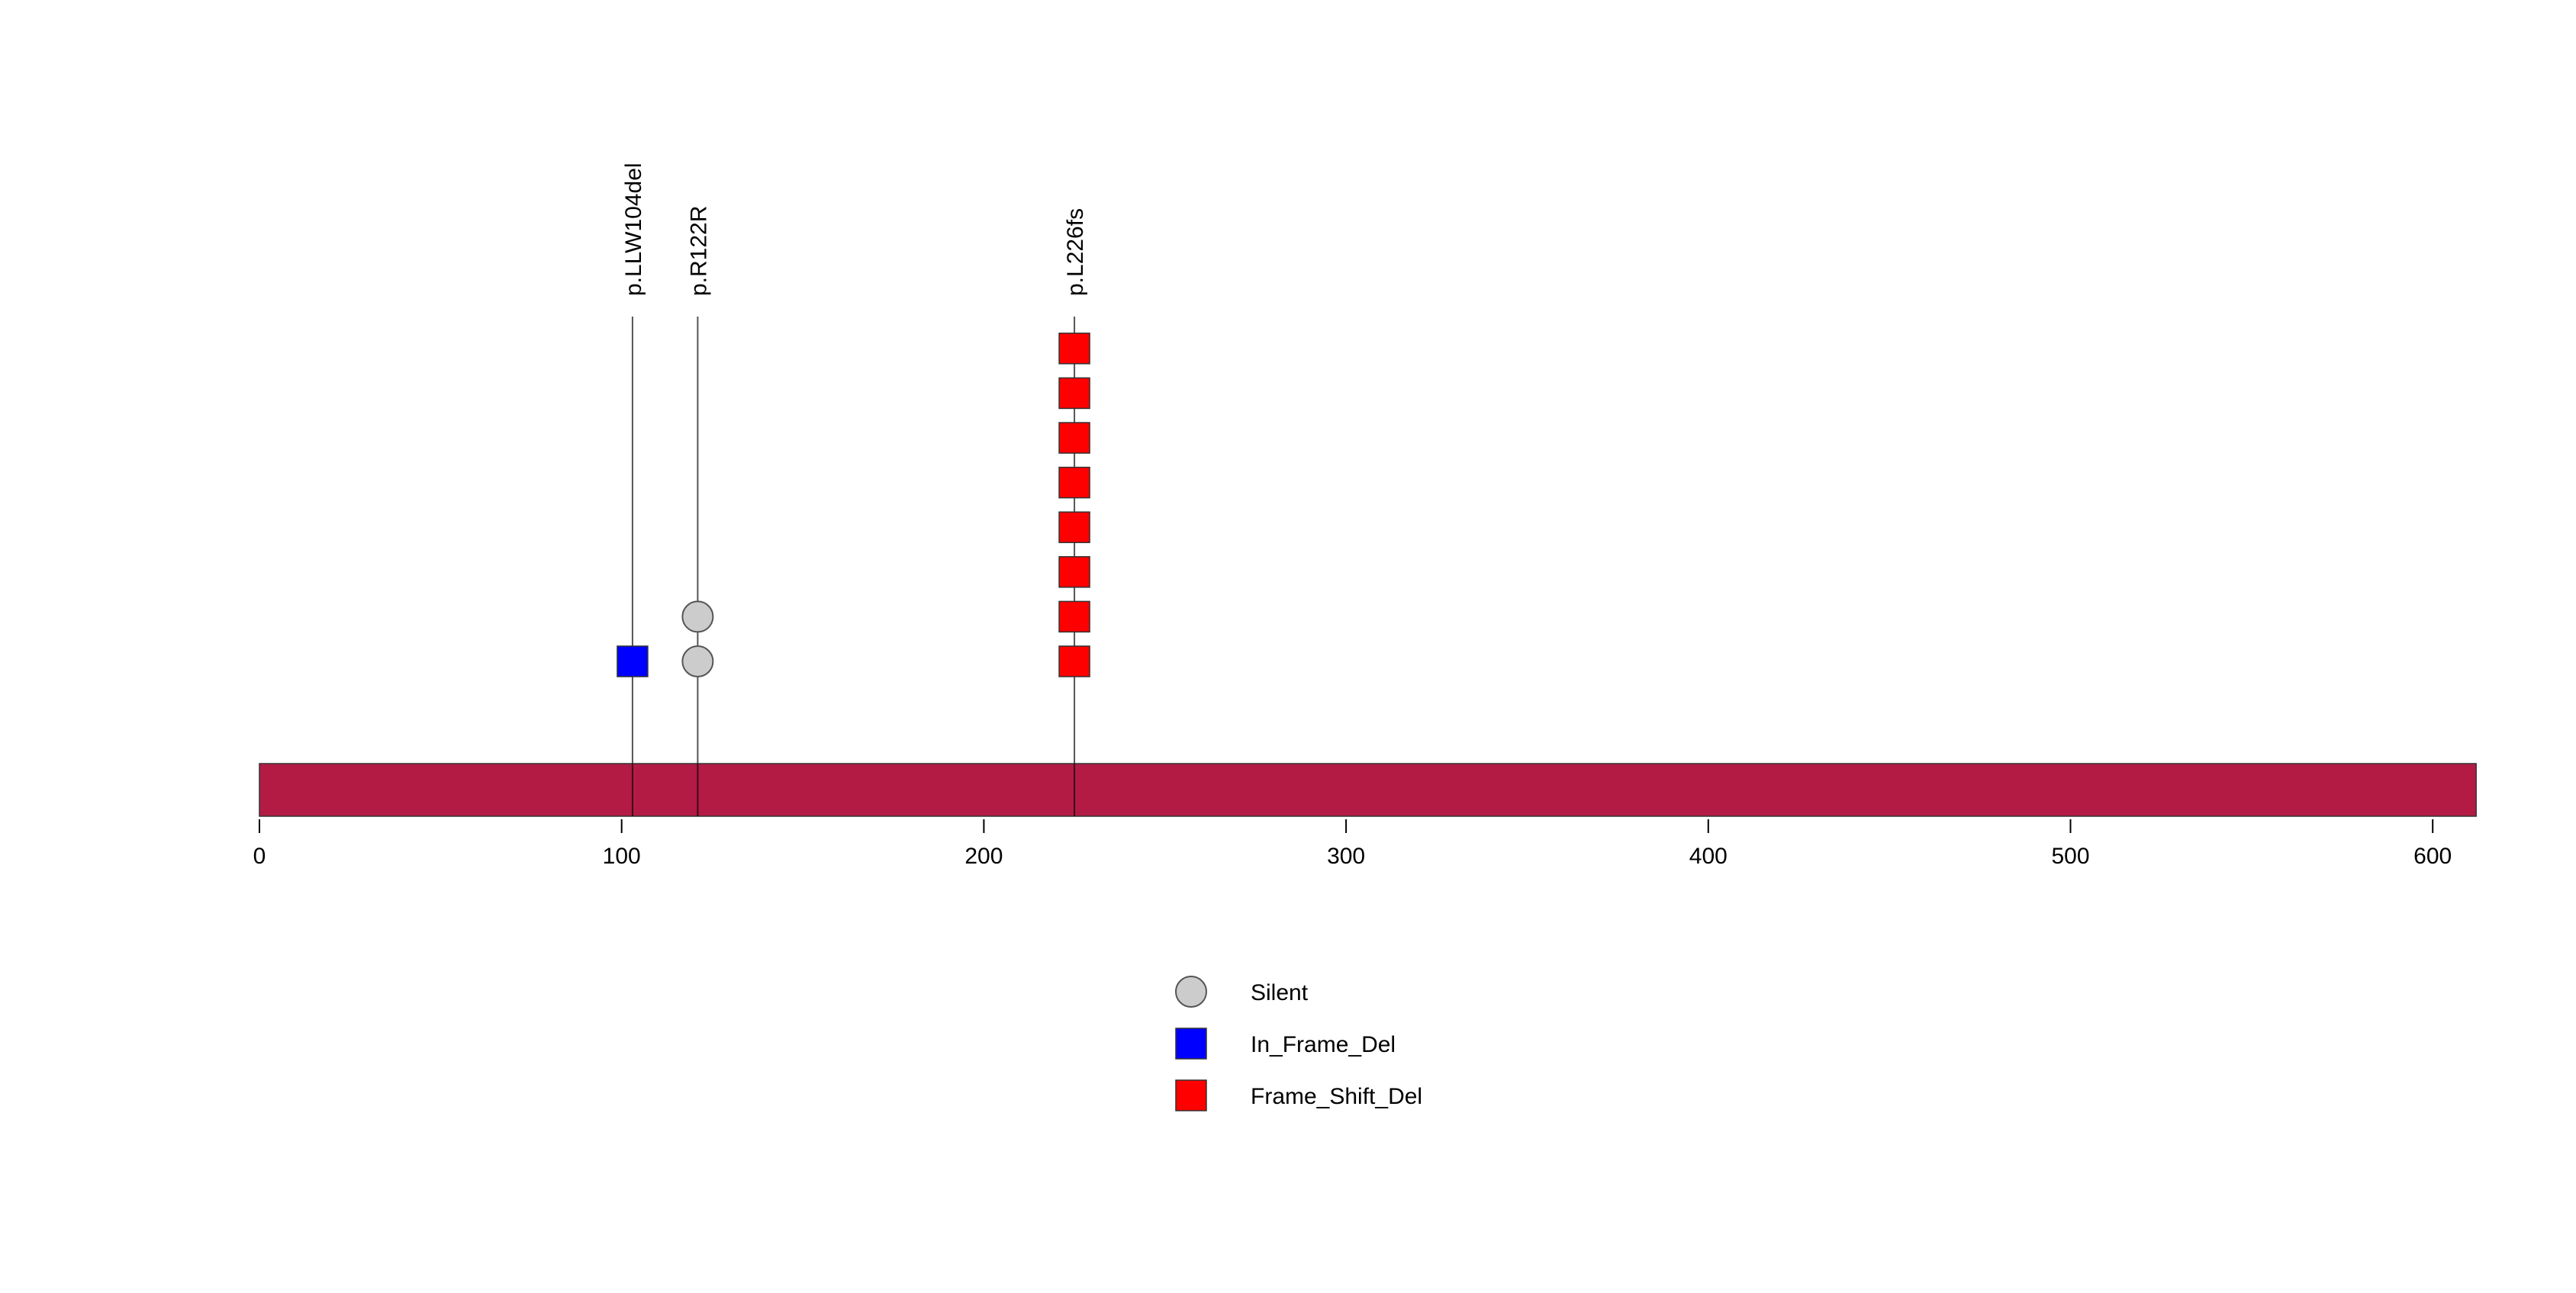 This screenshot has height=1293, width=2576. Describe the element at coordinates (1280, 993) in the screenshot. I see `legend-label-0: Silent` at that location.